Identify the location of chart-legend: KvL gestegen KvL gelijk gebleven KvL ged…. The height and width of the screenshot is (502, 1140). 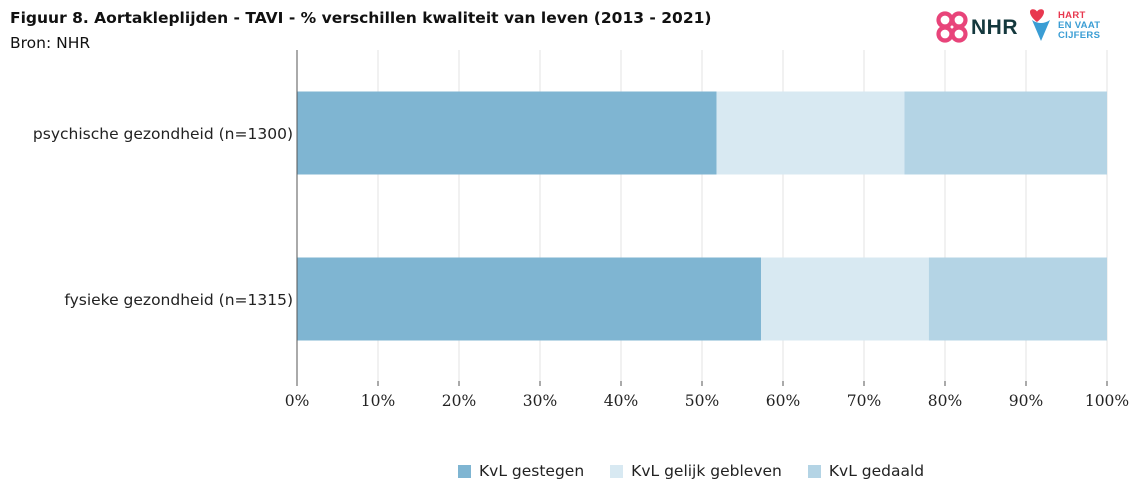
(704, 471).